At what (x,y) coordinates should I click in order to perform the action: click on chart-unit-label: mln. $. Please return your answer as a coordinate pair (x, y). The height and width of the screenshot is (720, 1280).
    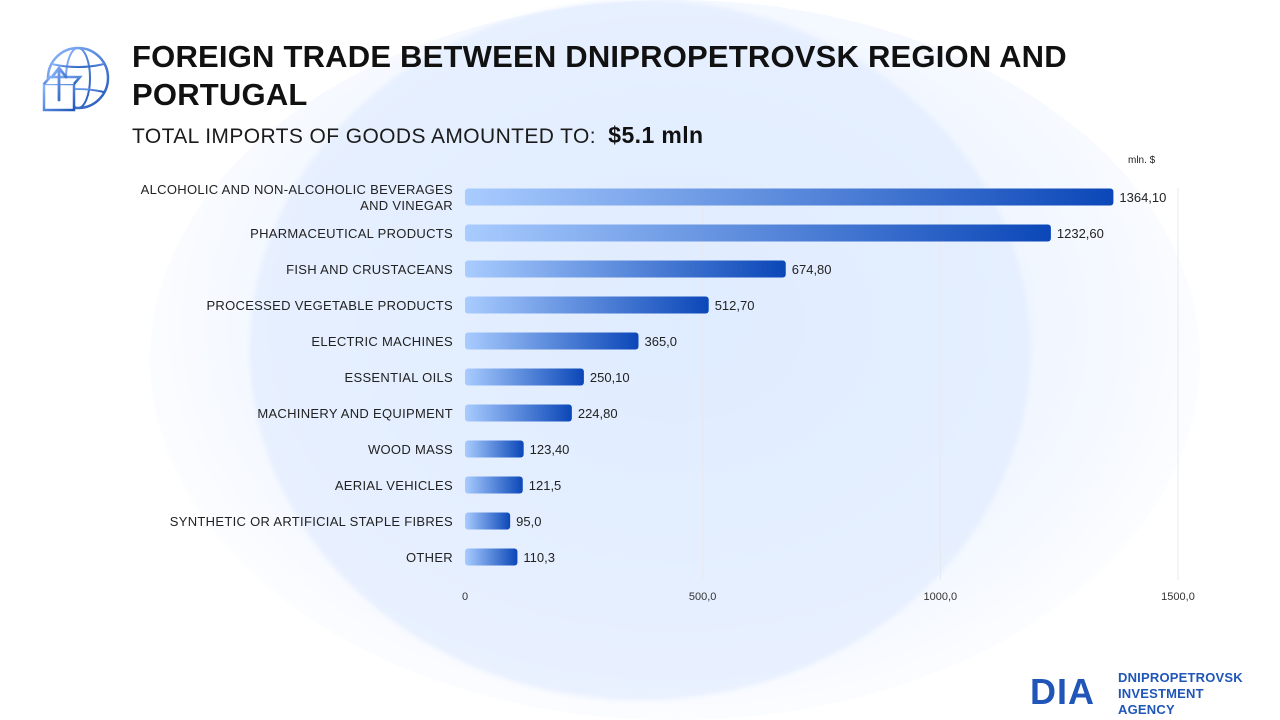
    Looking at the image, I should click on (1142, 160).